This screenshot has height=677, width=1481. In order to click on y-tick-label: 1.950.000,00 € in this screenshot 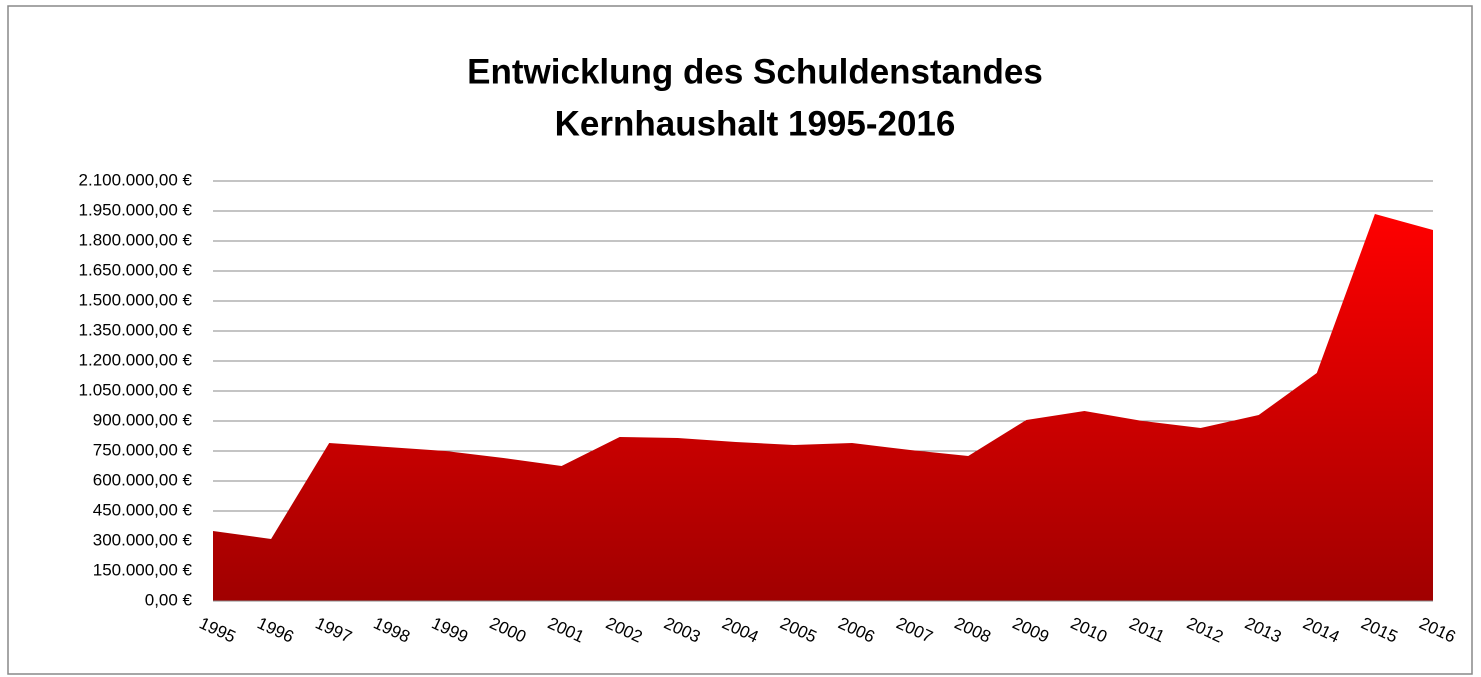, I will do `click(136, 209)`.